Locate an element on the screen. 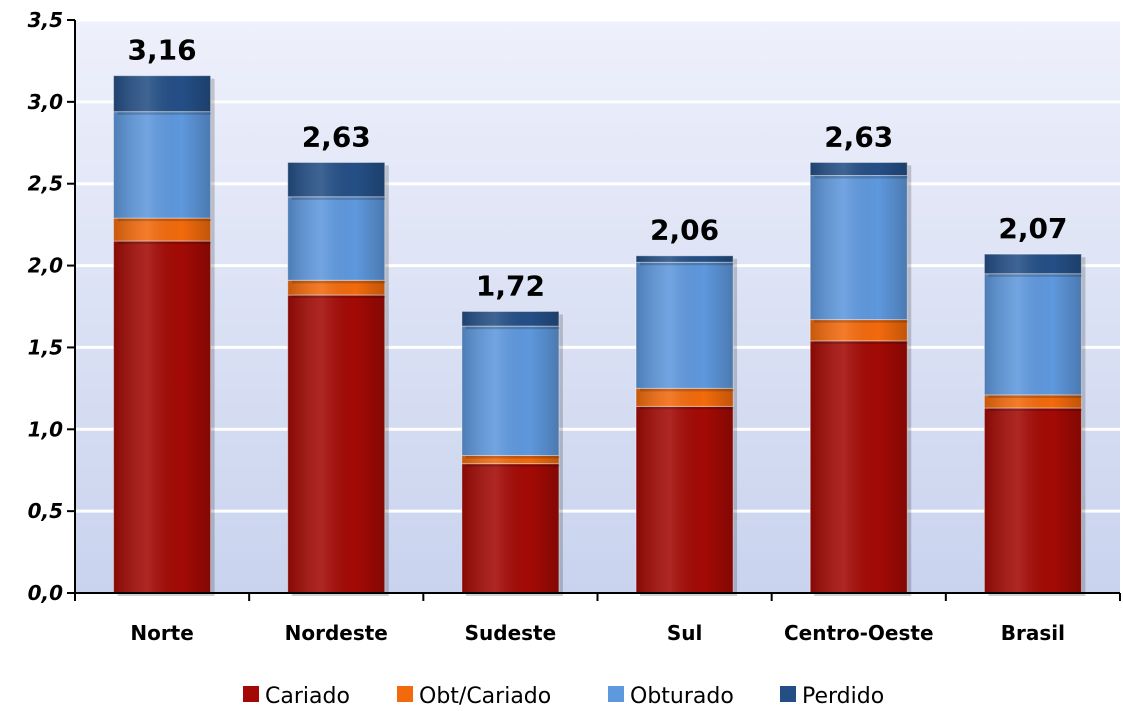 The image size is (1123, 711). x-tick-label: Sul is located at coordinates (685, 633).